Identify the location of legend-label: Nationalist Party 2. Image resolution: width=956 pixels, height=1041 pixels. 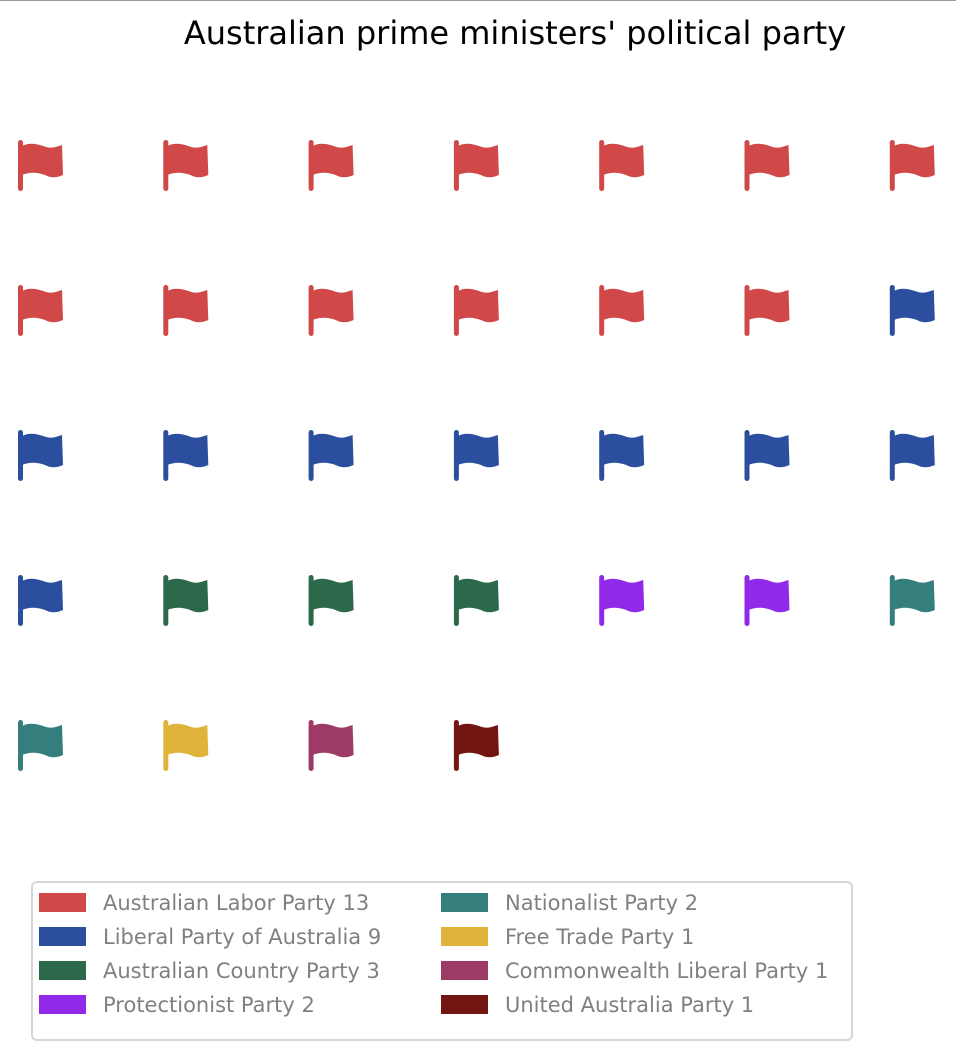
(602, 903).